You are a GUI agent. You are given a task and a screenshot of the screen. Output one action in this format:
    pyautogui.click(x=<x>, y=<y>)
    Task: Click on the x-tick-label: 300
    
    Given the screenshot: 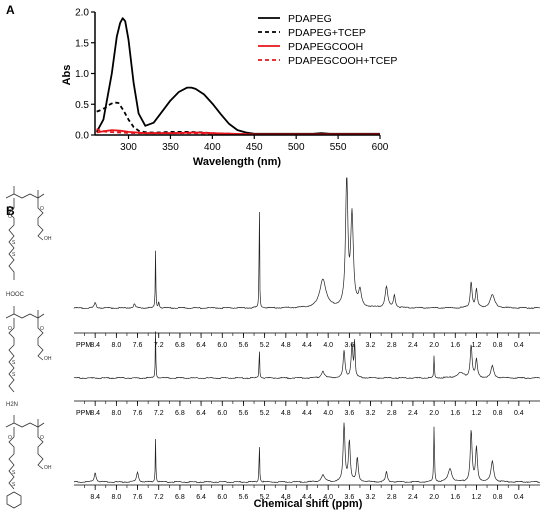 What is the action you would take?
    pyautogui.click(x=128, y=147)
    